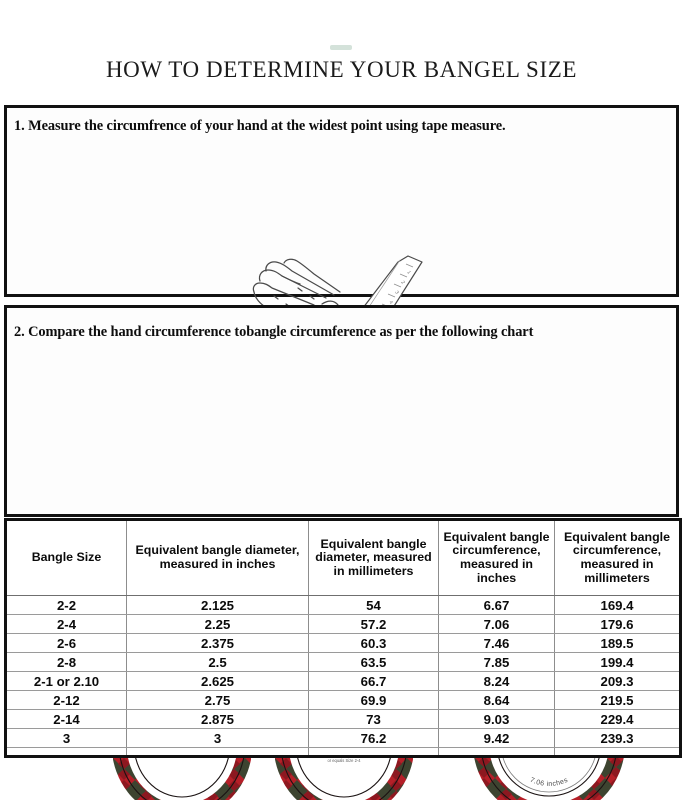  I want to click on cell-bangle-size: 2-1 or 2.10, so click(66, 681).